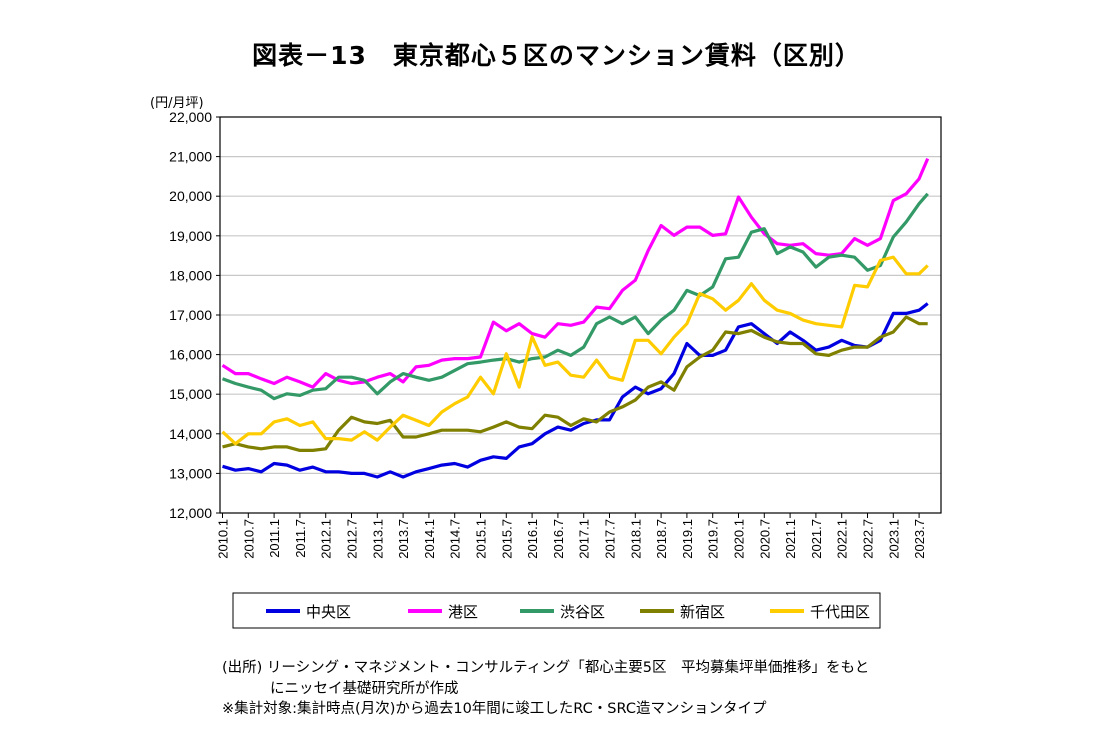  What do you see at coordinates (248, 539) in the screenshot?
I see `x-tick-label: 2010.7` at bounding box center [248, 539].